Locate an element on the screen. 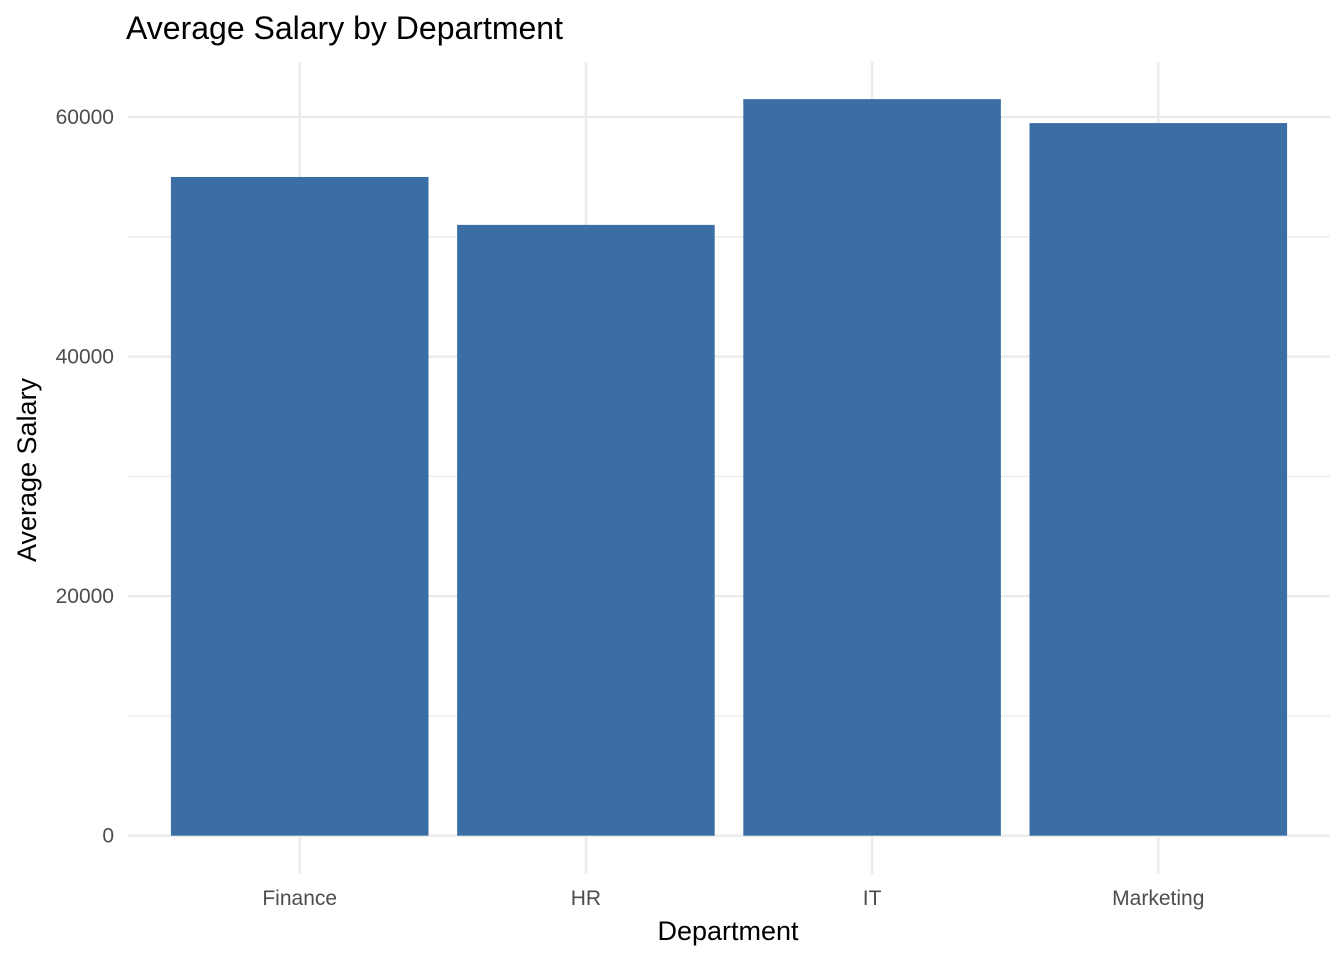  chart-title: Average Salary by Department is located at coordinates (344, 28).